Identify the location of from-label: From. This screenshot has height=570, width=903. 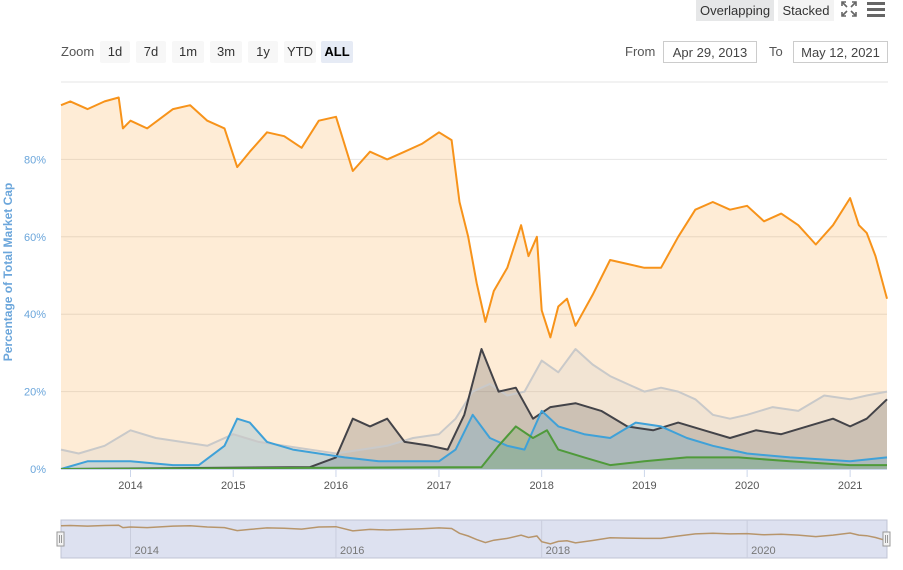
(640, 51).